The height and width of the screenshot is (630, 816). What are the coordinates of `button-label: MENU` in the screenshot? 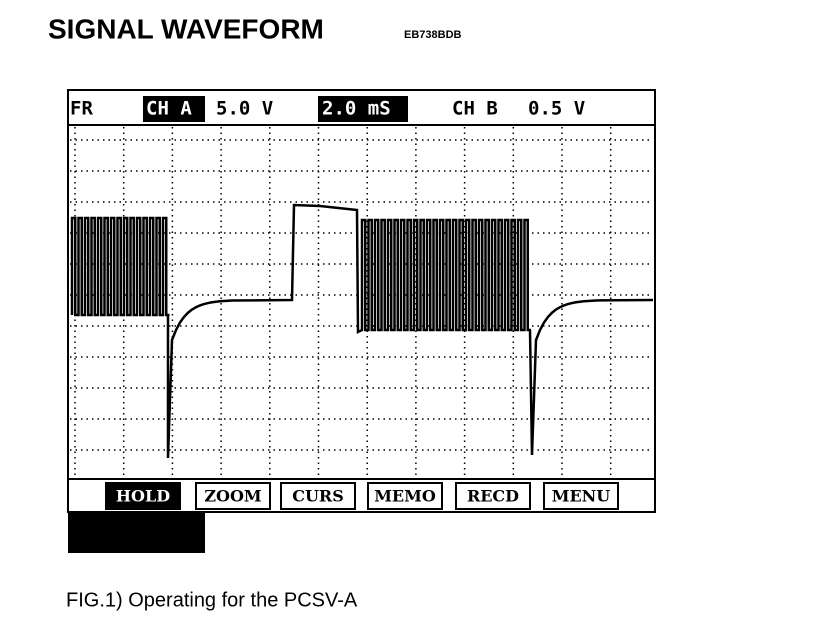 It's located at (581, 496).